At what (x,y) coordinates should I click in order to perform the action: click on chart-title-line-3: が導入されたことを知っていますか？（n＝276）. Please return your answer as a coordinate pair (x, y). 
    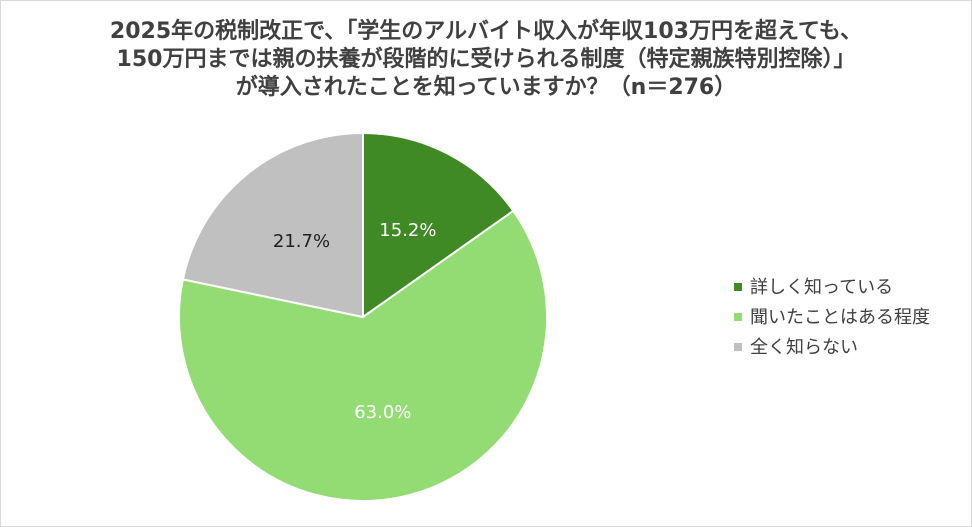
    Looking at the image, I should click on (486, 87).